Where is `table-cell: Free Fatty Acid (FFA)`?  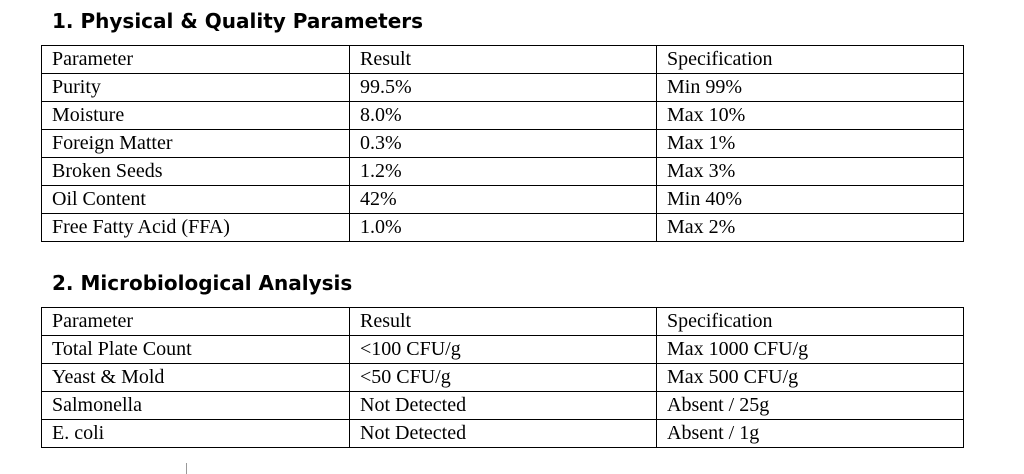 table-cell: Free Fatty Acid (FFA) is located at coordinates (195, 227).